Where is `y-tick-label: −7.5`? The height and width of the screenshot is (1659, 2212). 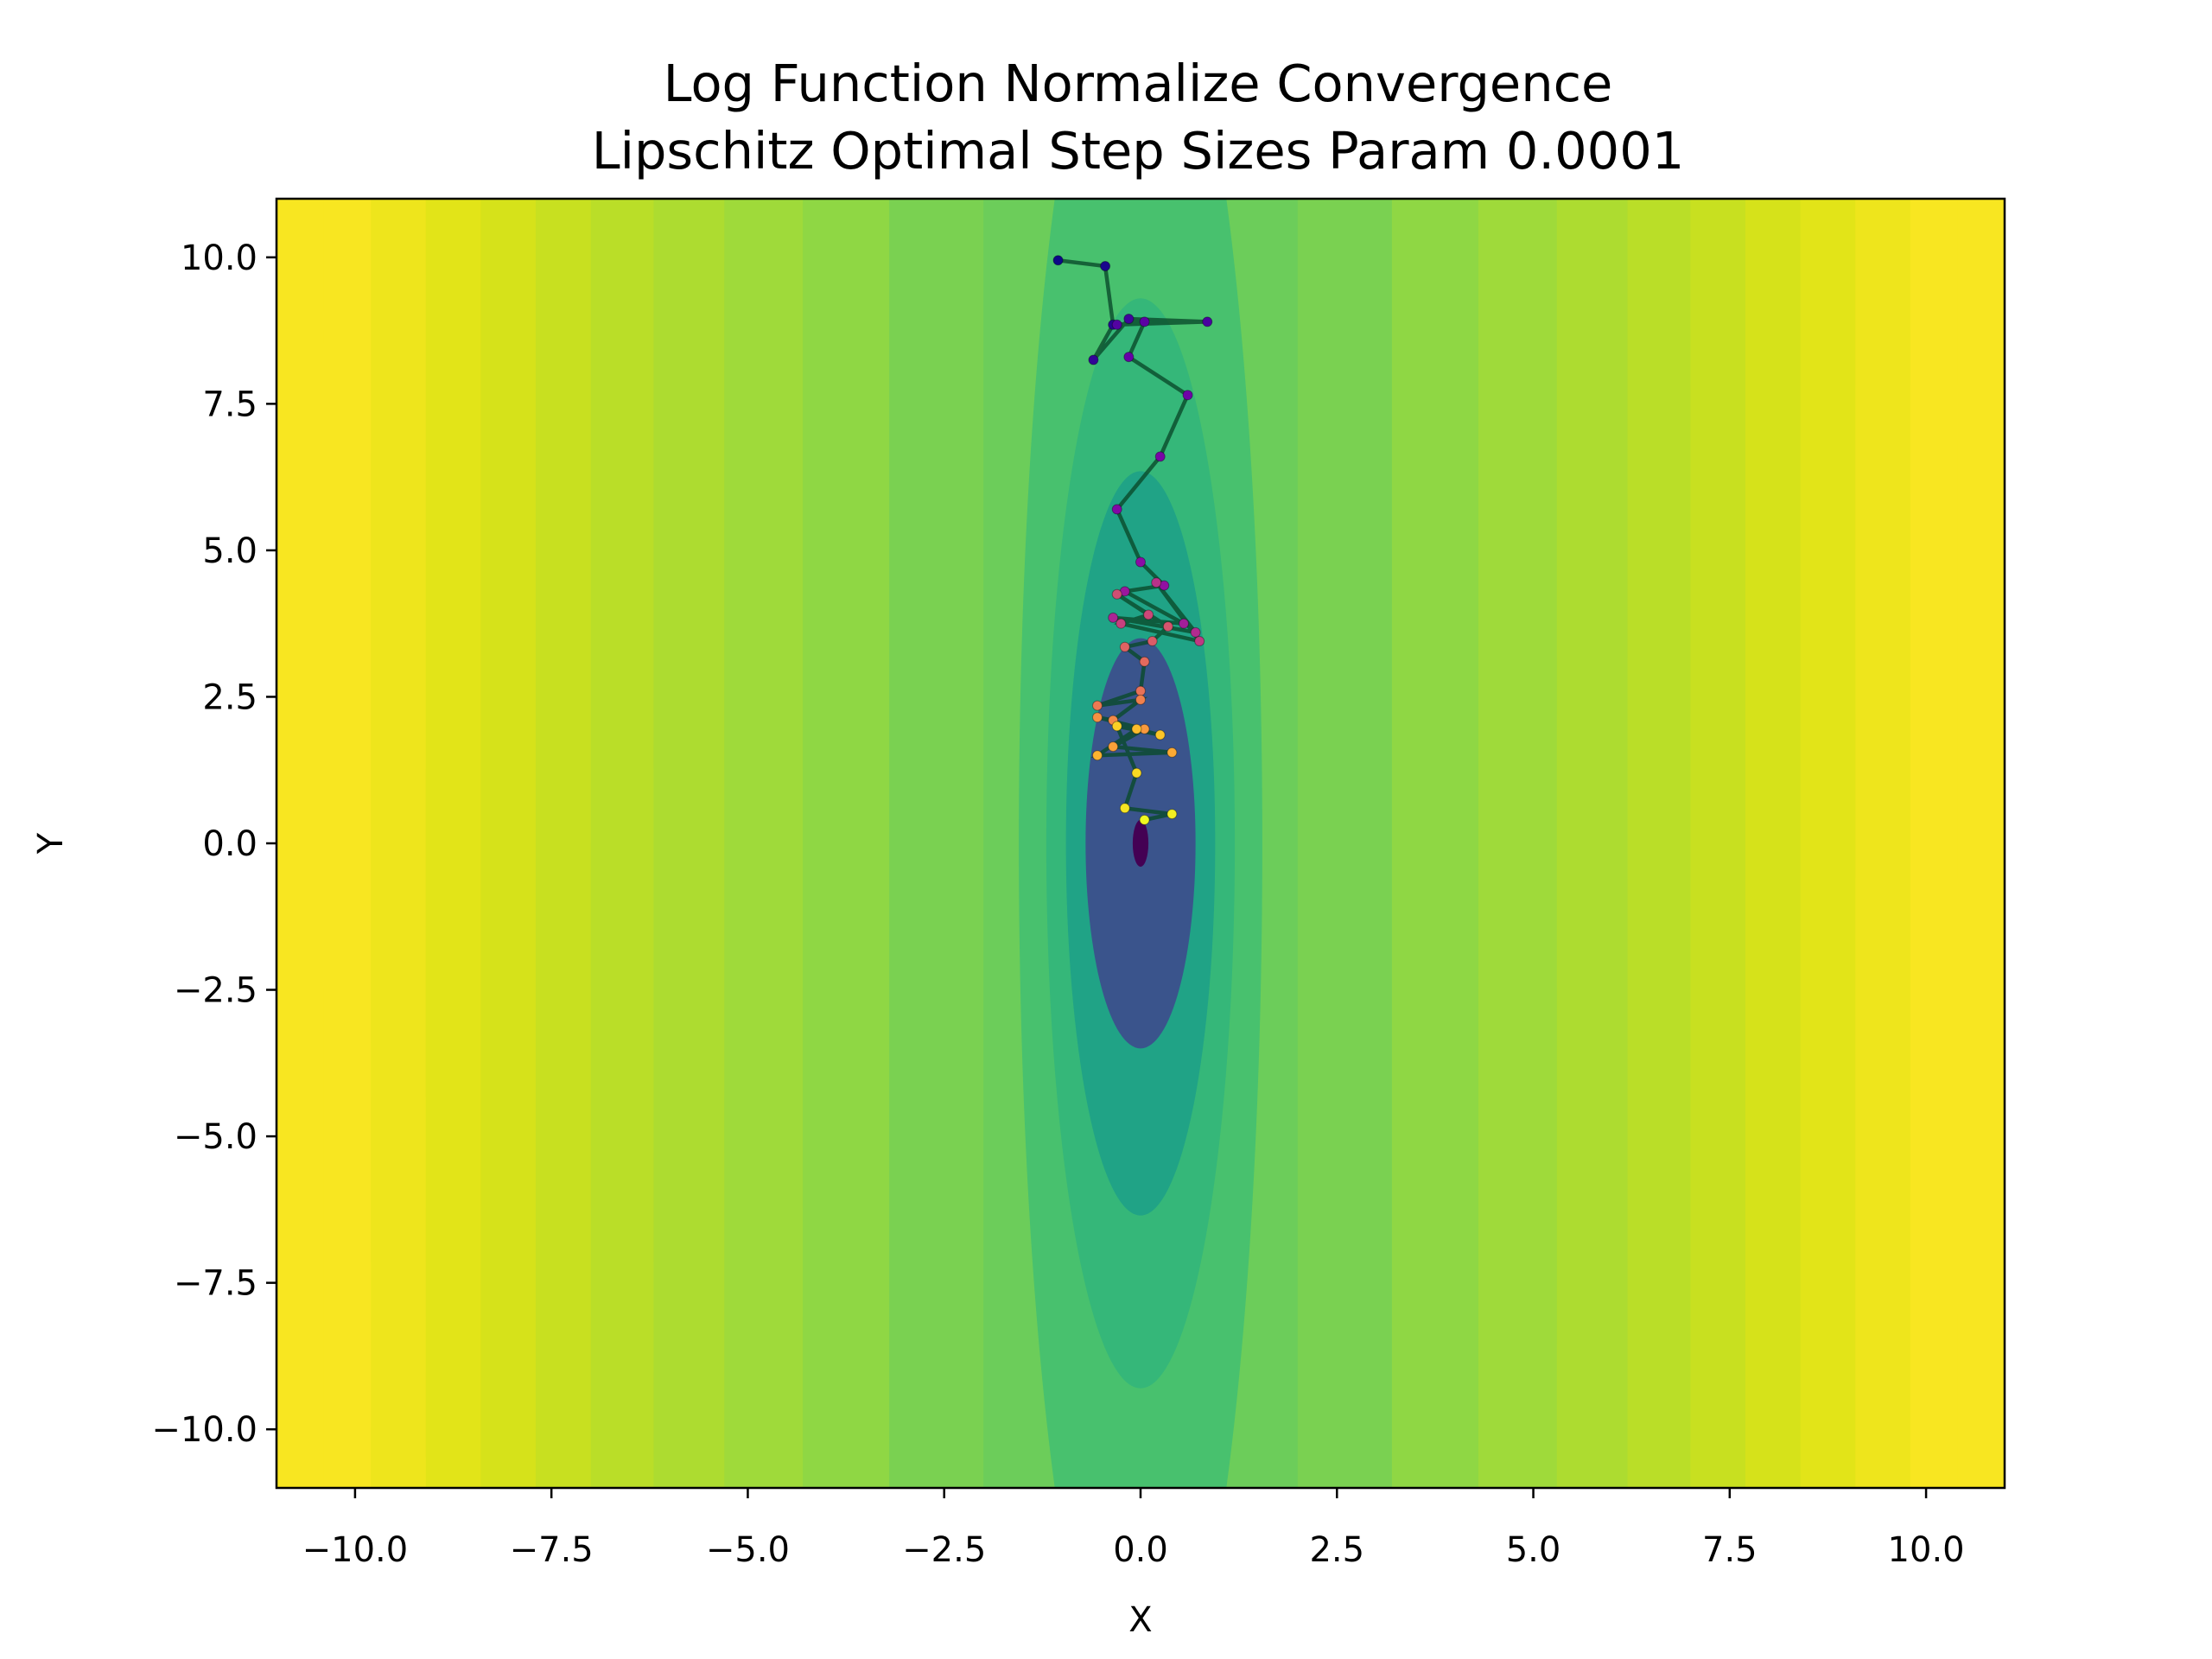
y-tick-label: −7.5 is located at coordinates (215, 1284).